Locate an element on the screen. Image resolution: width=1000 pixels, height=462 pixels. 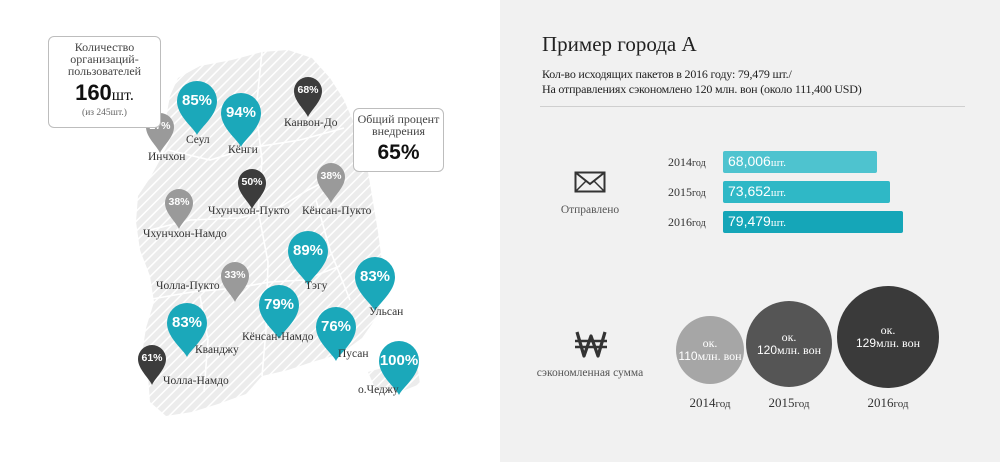
region-pin: 68% is located at coordinates (308, 97).